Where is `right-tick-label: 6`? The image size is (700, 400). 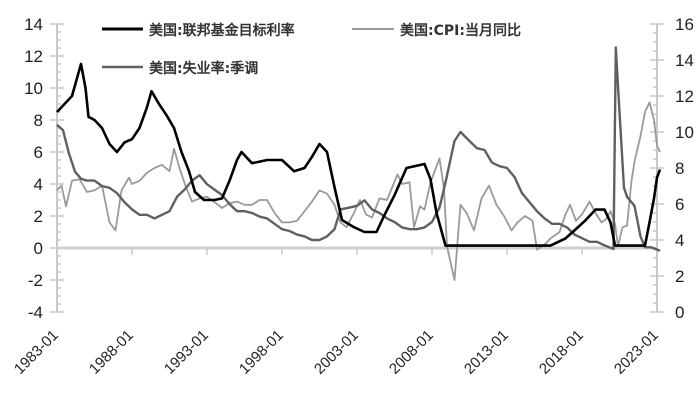 right-tick-label: 6 is located at coordinates (679, 204).